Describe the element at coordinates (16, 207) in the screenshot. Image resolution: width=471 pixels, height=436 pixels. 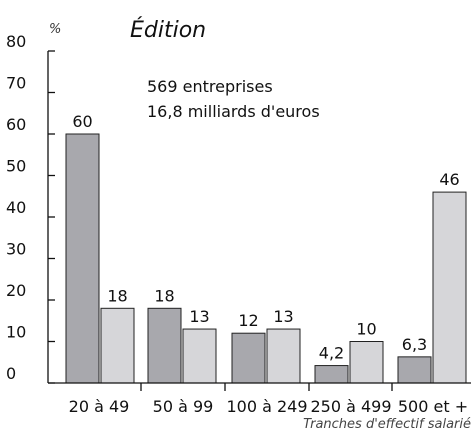
I see `y-tick-label: 40` at that location.